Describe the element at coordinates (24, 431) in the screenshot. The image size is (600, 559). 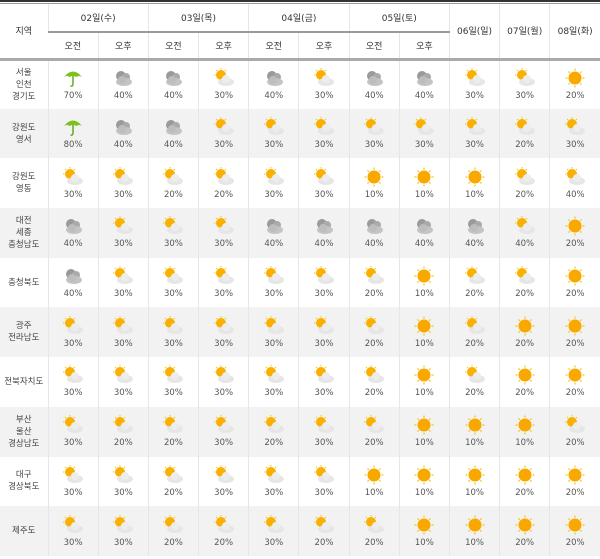
I see `region-name: 부산 울산 경상남도` at that location.